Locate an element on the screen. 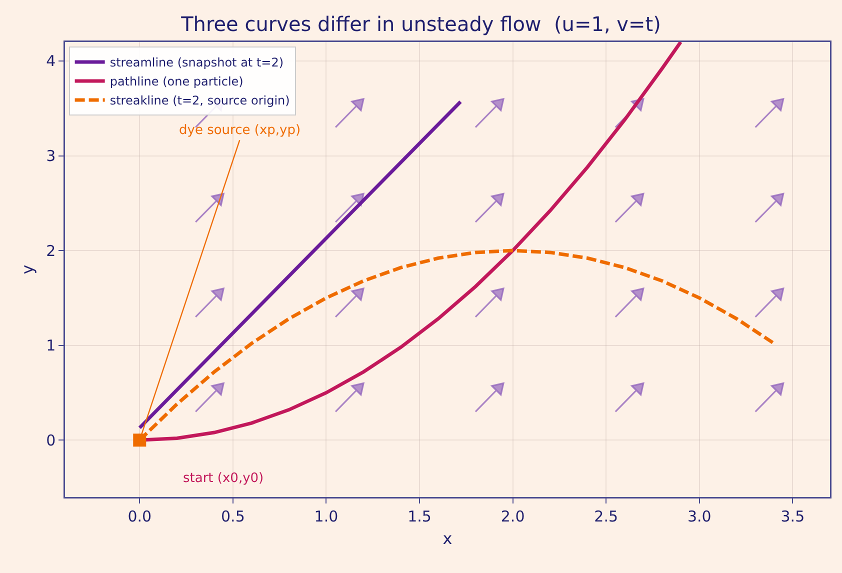 The height and width of the screenshot is (573, 842). x-tick-label: 3.5 is located at coordinates (792, 516).